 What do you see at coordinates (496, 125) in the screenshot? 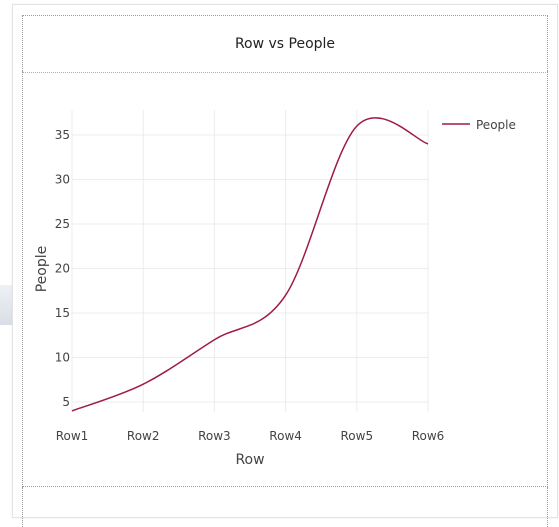
I see `legend-label-people: People` at bounding box center [496, 125].